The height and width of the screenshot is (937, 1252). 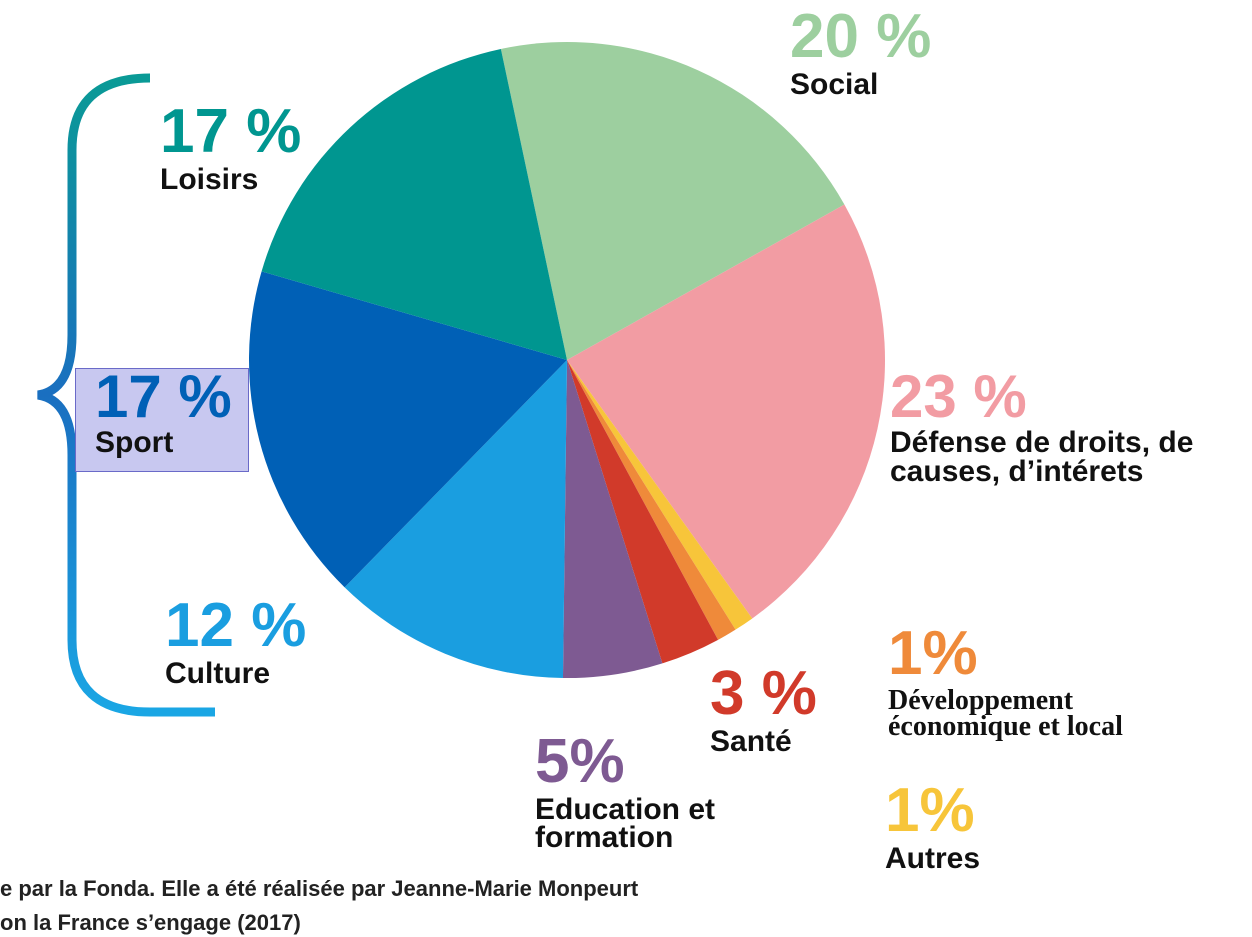 I want to click on slice-label: 12 % Culture, so click(x=255, y=640).